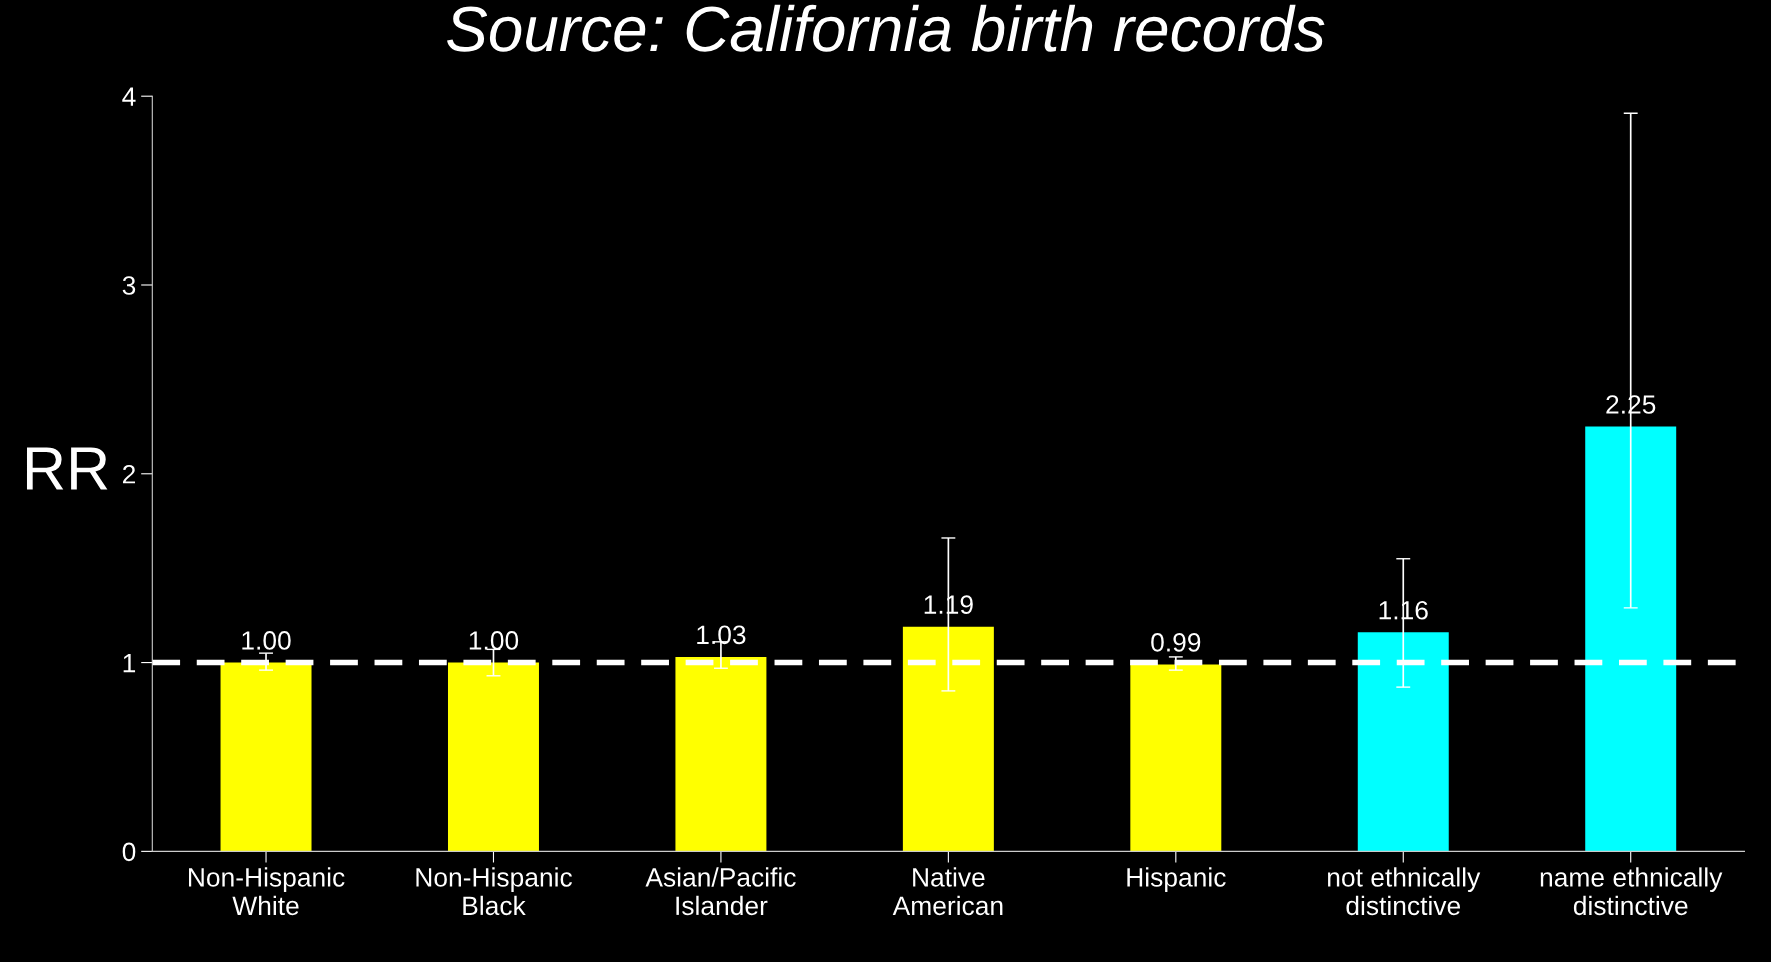 The width and height of the screenshot is (1771, 962). Describe the element at coordinates (1631, 891) in the screenshot. I see `x-tick-label: name ethnically distinctive` at that location.